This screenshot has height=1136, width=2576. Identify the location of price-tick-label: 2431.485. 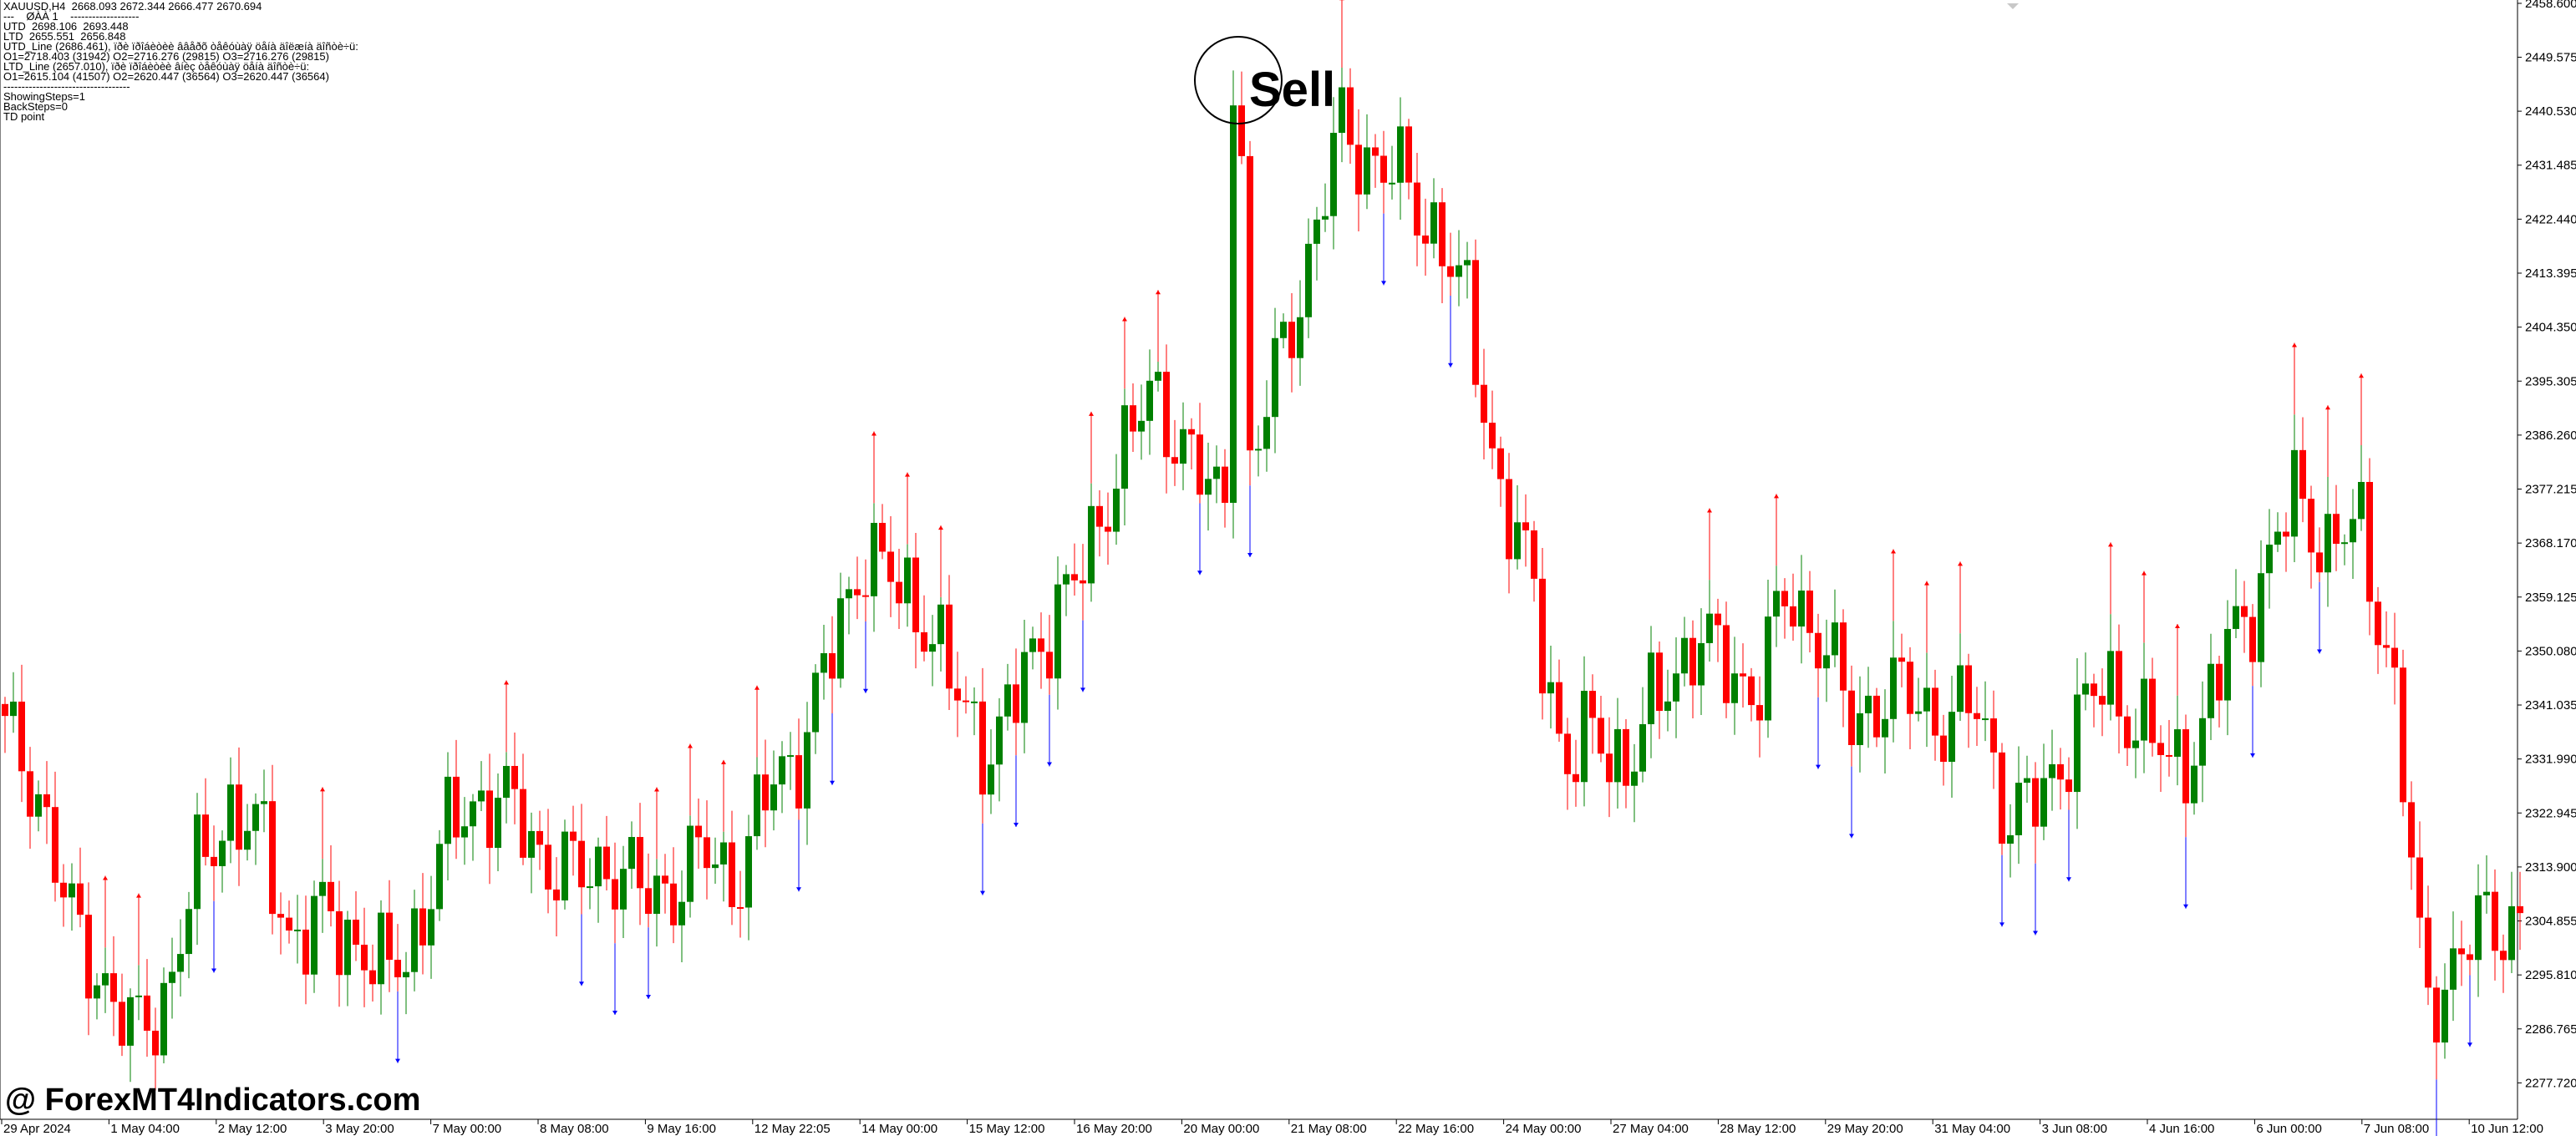
(2550, 166).